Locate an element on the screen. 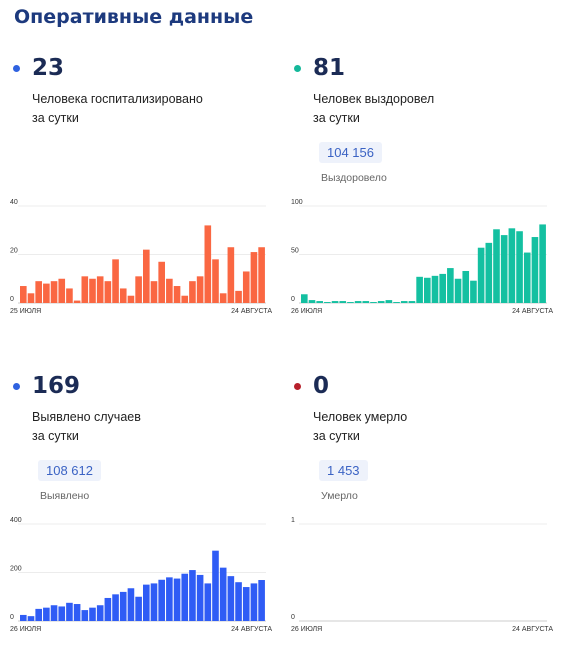  total-value: 1 453 is located at coordinates (343, 470).